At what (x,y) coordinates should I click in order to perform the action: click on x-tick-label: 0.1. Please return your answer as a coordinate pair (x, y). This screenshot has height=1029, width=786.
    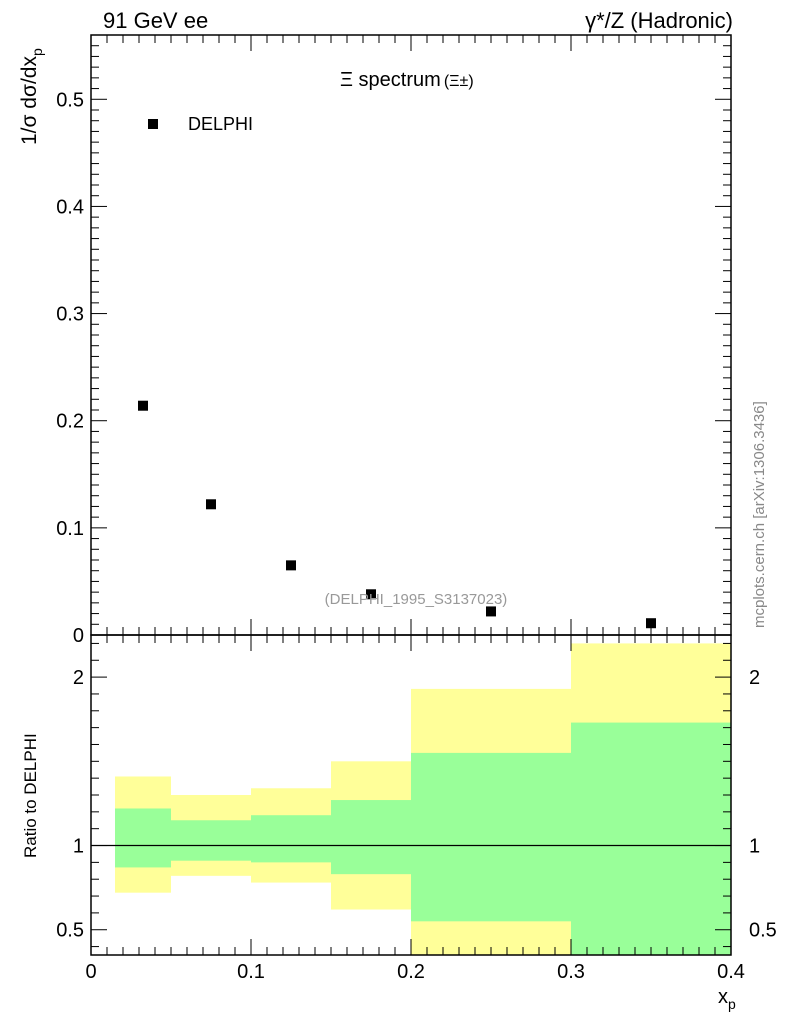
    Looking at the image, I should click on (251, 972).